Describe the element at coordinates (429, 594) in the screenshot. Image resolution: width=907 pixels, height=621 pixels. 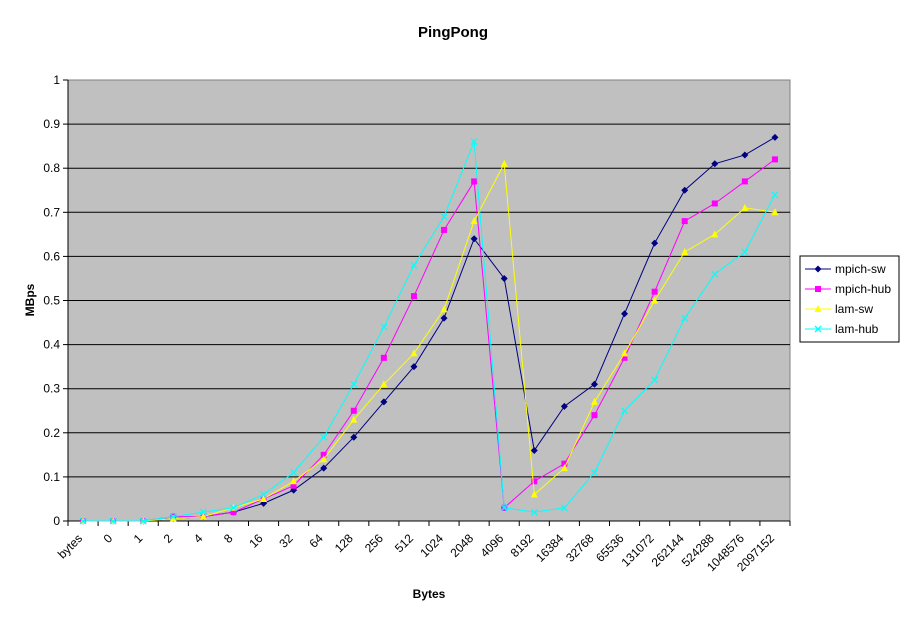
I see `x-axis-title: Bytes` at that location.